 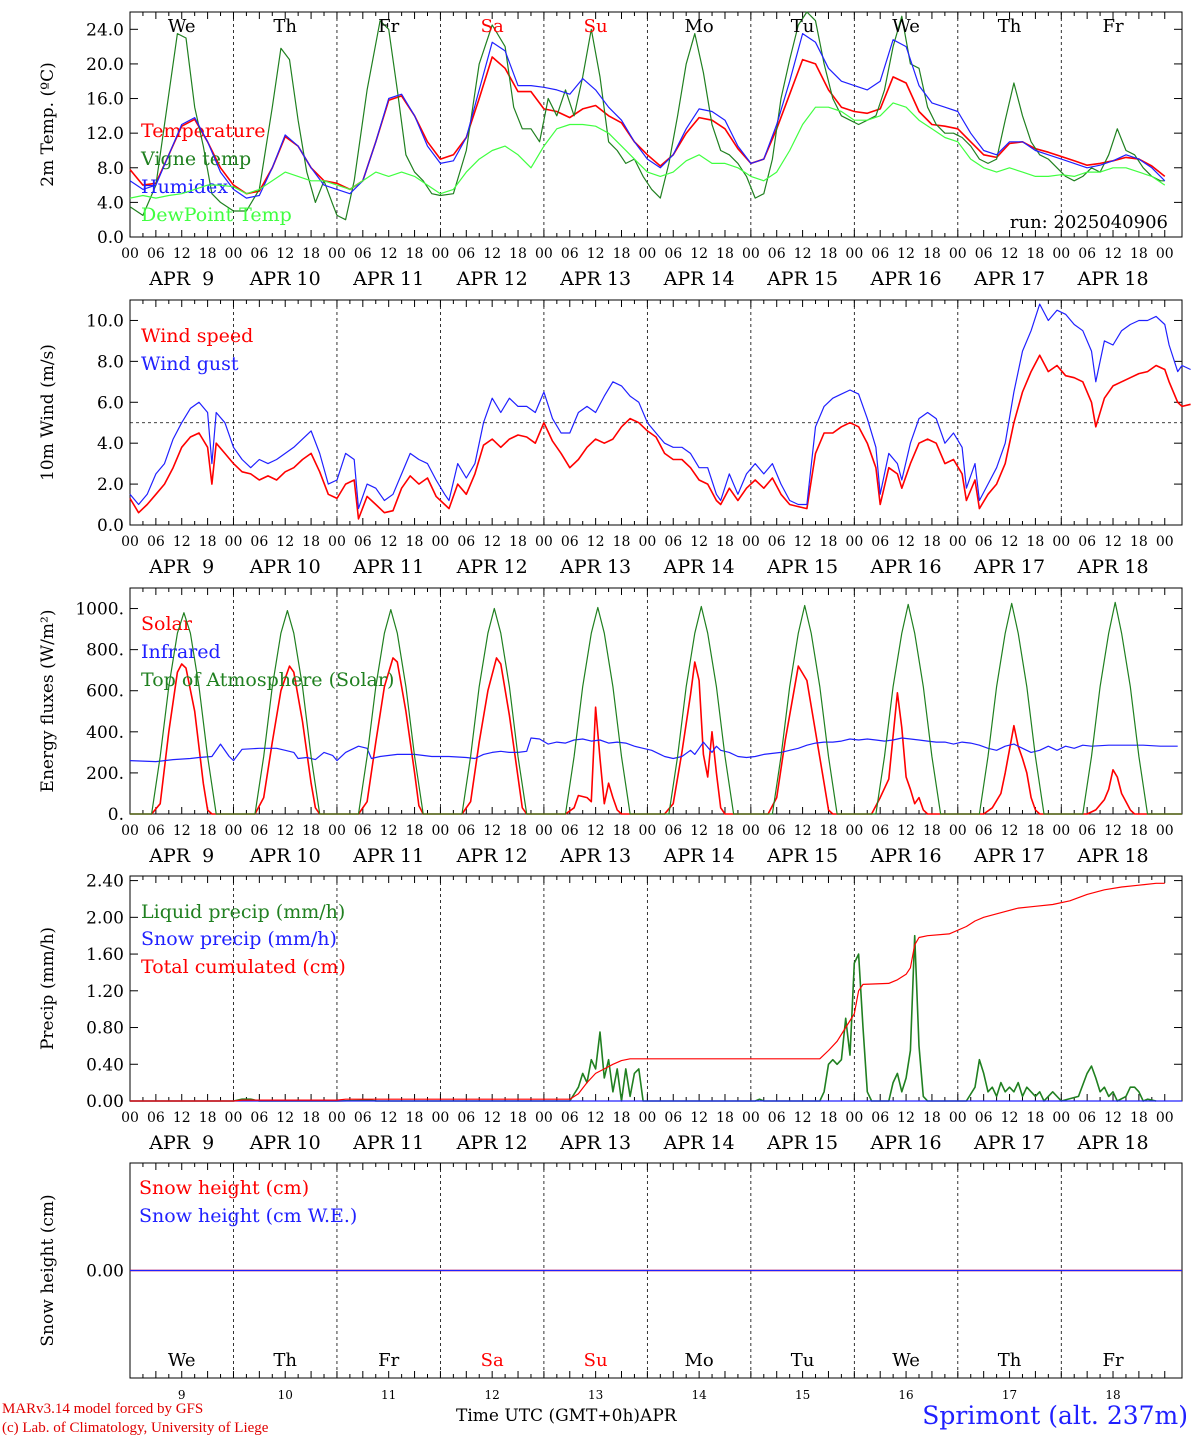 I want to click on legend-entry: Snow height (cm W.E.), so click(x=248, y=1216).